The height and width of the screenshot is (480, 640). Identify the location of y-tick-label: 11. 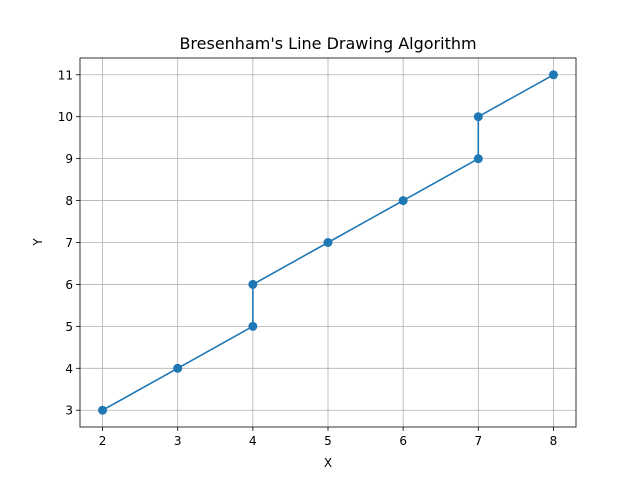
(65, 75).